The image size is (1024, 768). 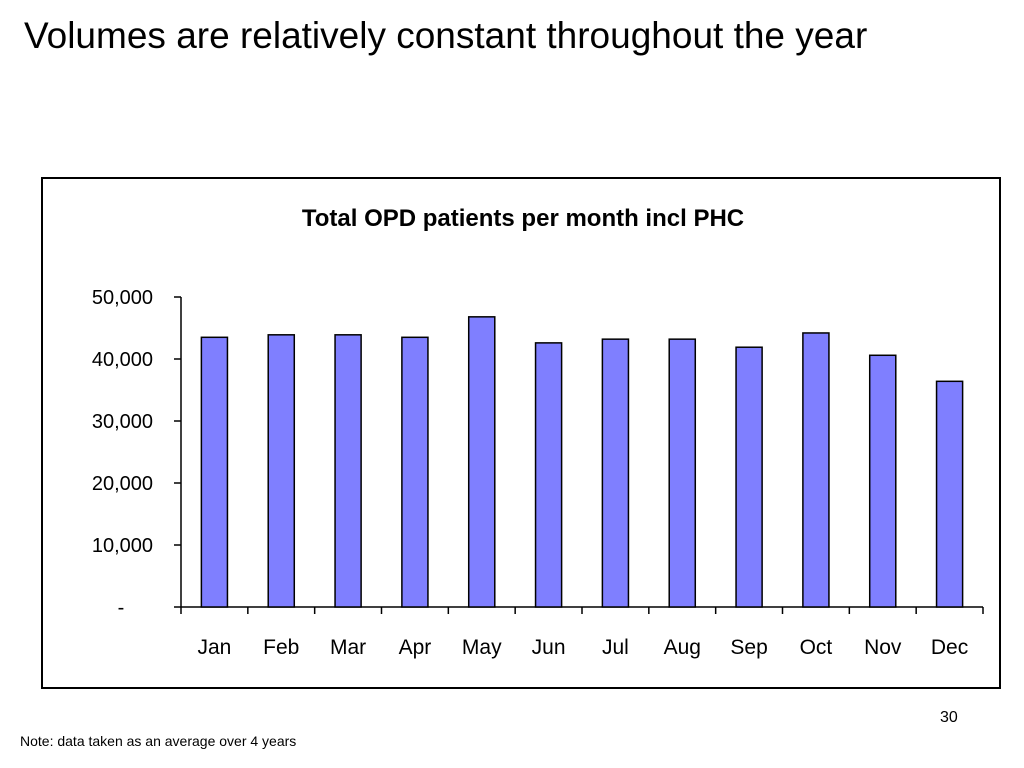 I want to click on x-tick-label: Nov, so click(x=883, y=647).